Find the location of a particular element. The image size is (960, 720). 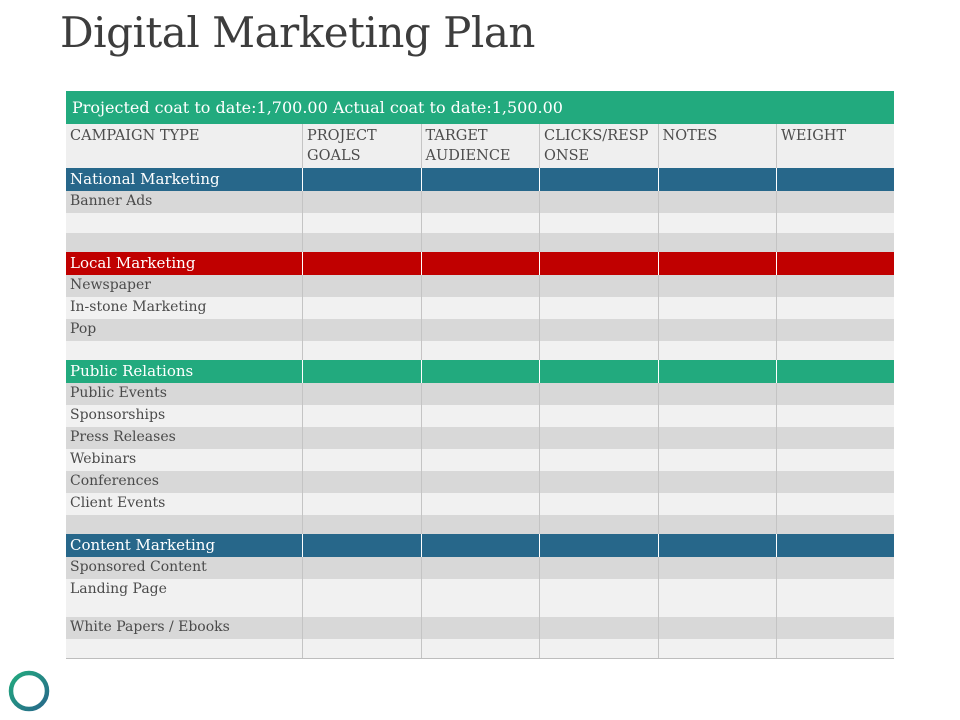

column-header-target-audience: TARGET AUDIENCE is located at coordinates (481, 146).